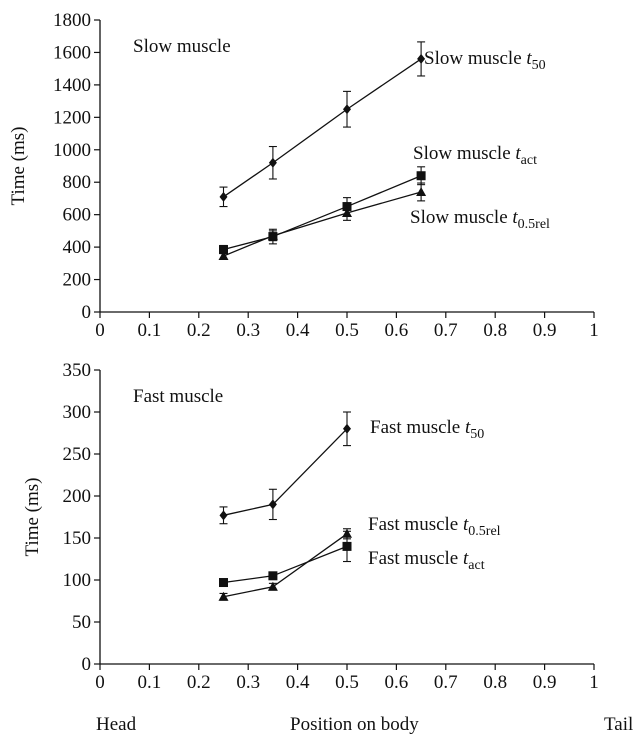 The width and height of the screenshot is (640, 738). Describe the element at coordinates (354, 724) in the screenshot. I see `footer-position-label: Position on body` at that location.